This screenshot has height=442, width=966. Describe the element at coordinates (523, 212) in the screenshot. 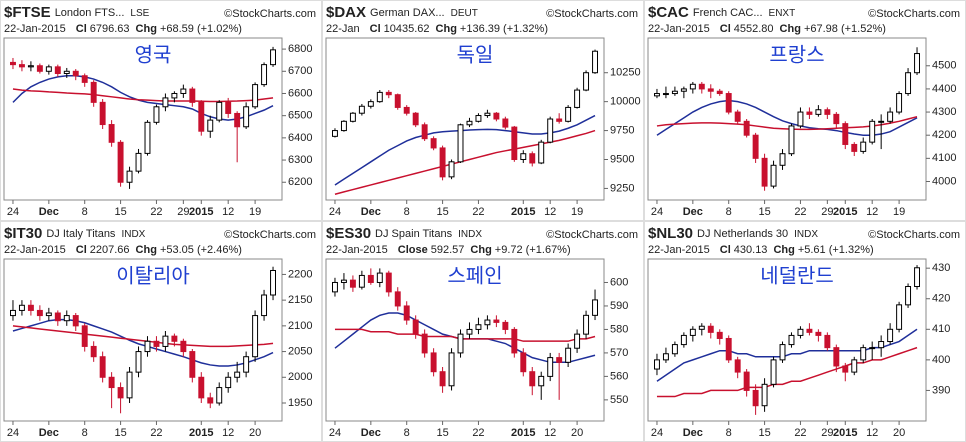

I see `x-tick-label: 2015` at that location.